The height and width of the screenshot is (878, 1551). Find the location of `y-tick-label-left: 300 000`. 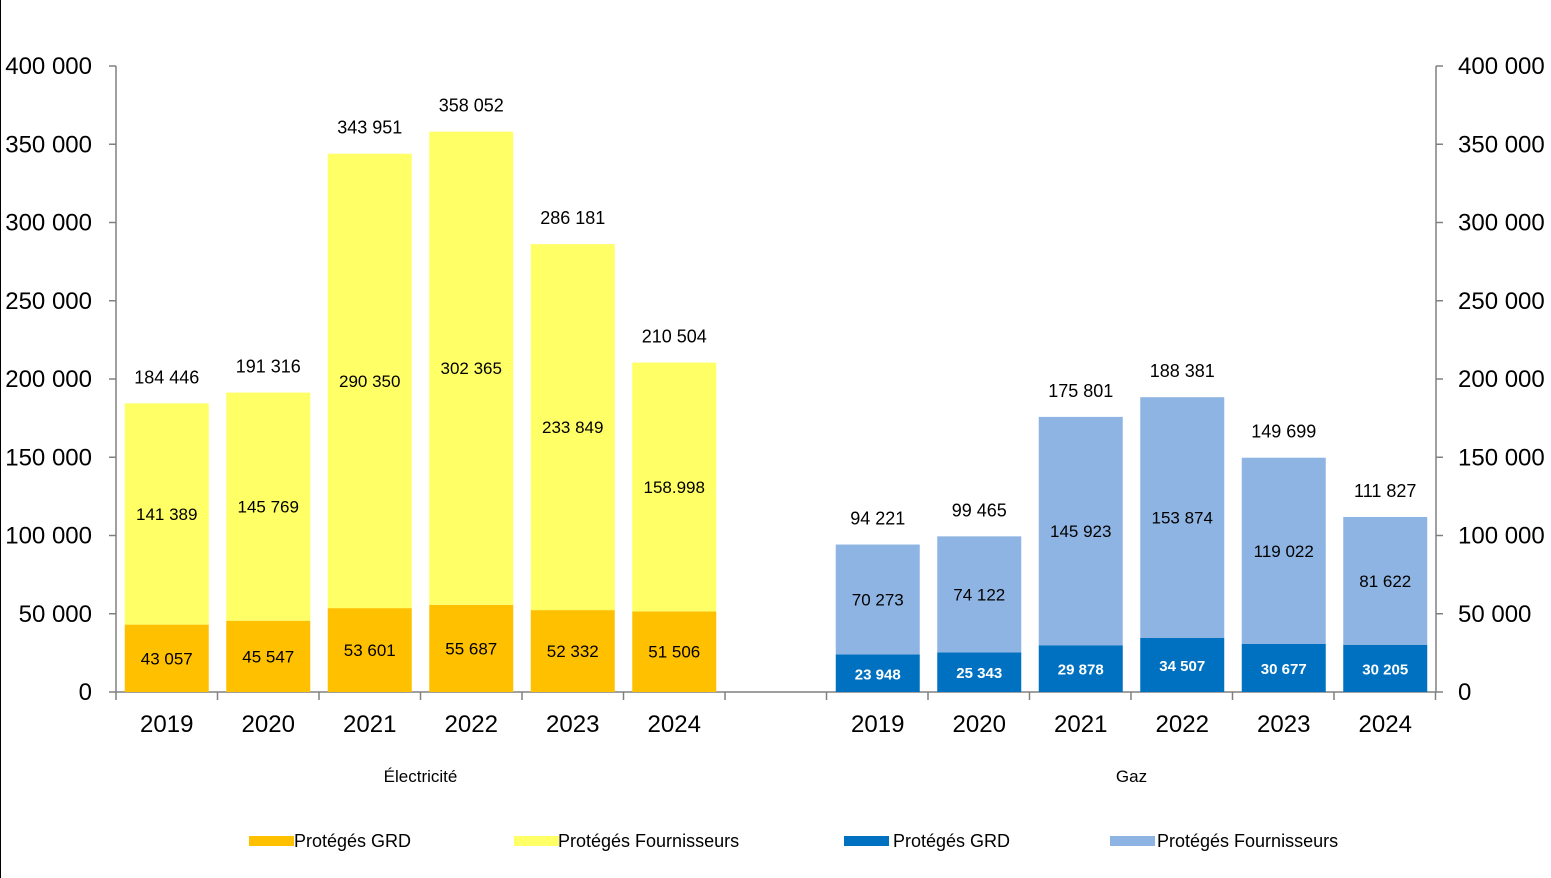

y-tick-label-left: 300 000 is located at coordinates (48, 223).